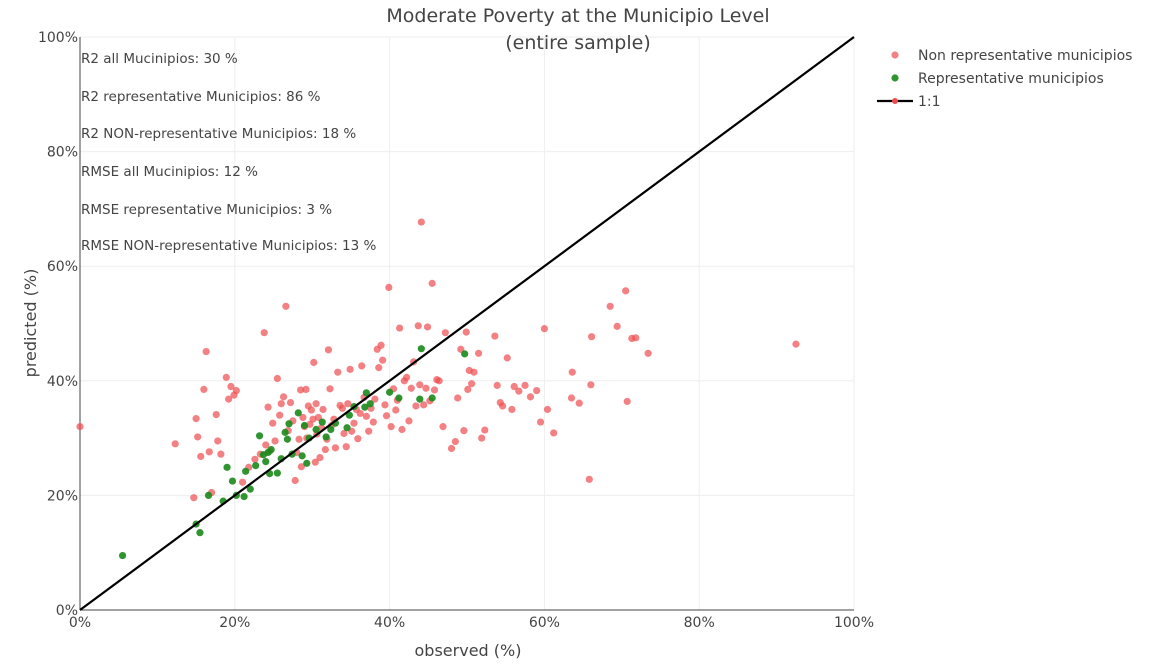 The width and height of the screenshot is (1156, 664). What do you see at coordinates (577, 16) in the screenshot?
I see `chart-title-line-1: Moderate Poverty at the Municipio Level` at bounding box center [577, 16].